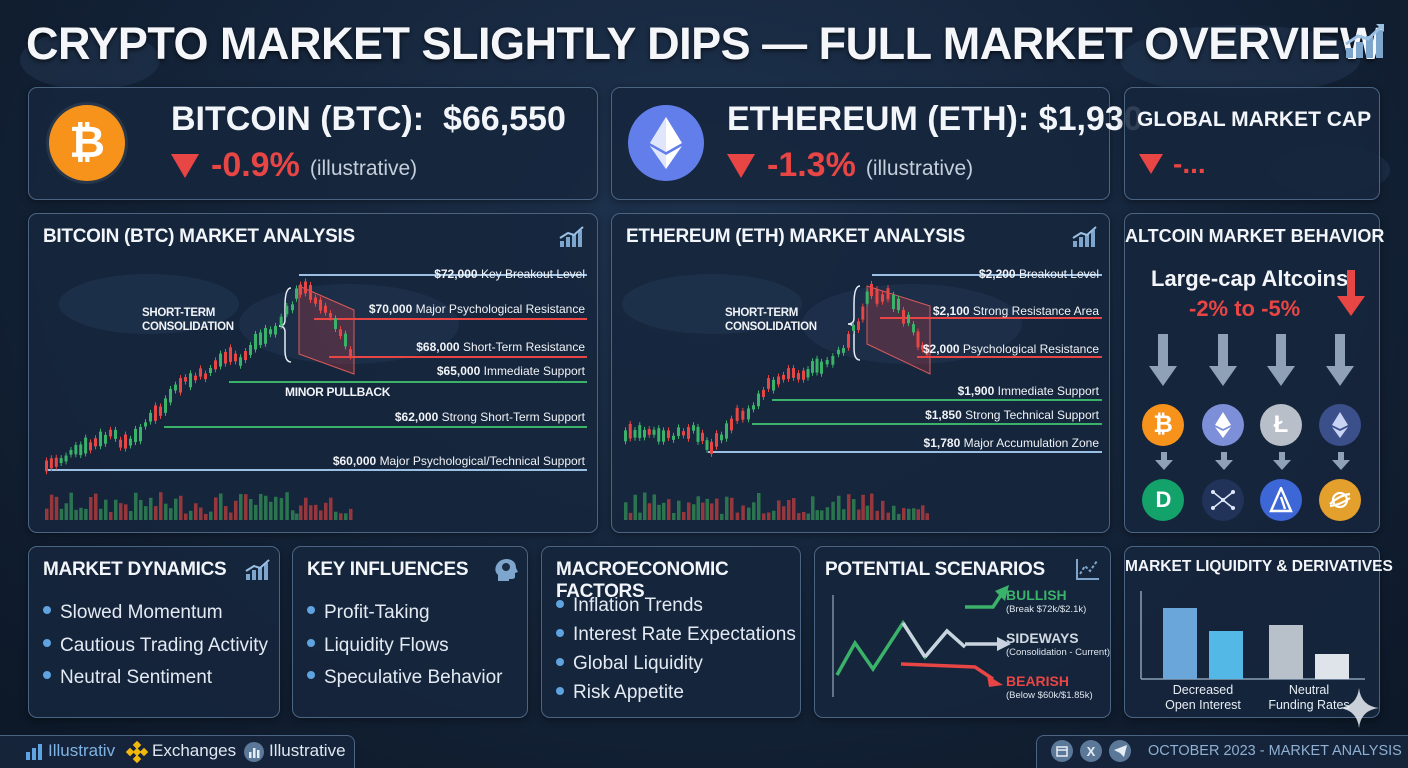 The image size is (1408, 768). Describe the element at coordinates (919, 168) in the screenshot. I see `eth-note: (illustrative)` at that location.